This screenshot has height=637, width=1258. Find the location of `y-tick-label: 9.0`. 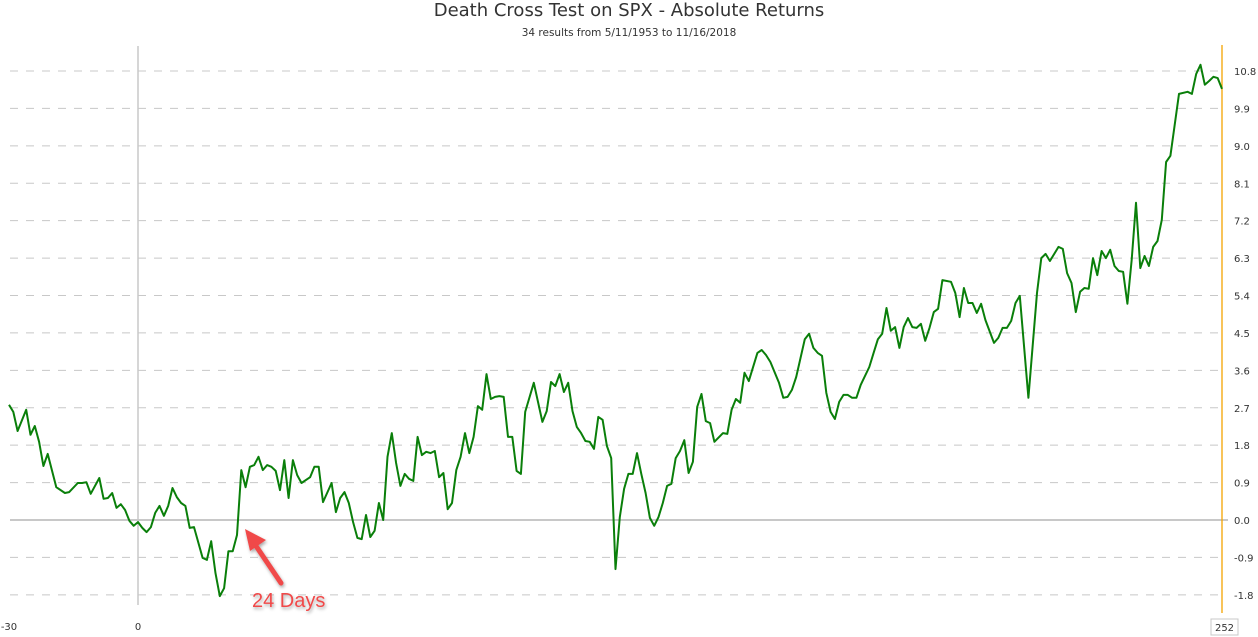

y-tick-label: 9.0 is located at coordinates (1242, 147).